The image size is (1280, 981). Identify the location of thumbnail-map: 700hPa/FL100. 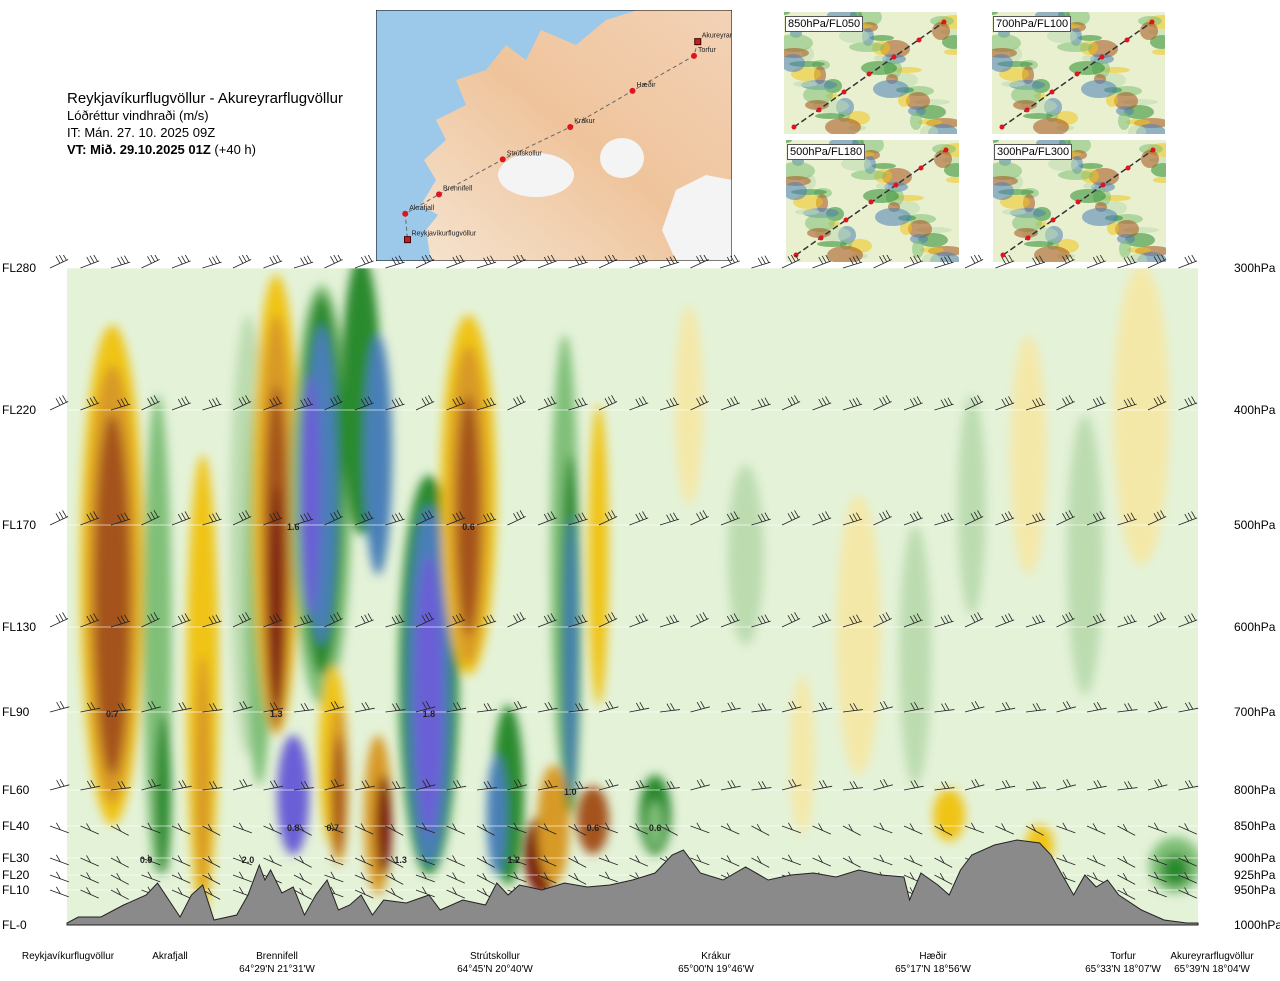
(1078, 73).